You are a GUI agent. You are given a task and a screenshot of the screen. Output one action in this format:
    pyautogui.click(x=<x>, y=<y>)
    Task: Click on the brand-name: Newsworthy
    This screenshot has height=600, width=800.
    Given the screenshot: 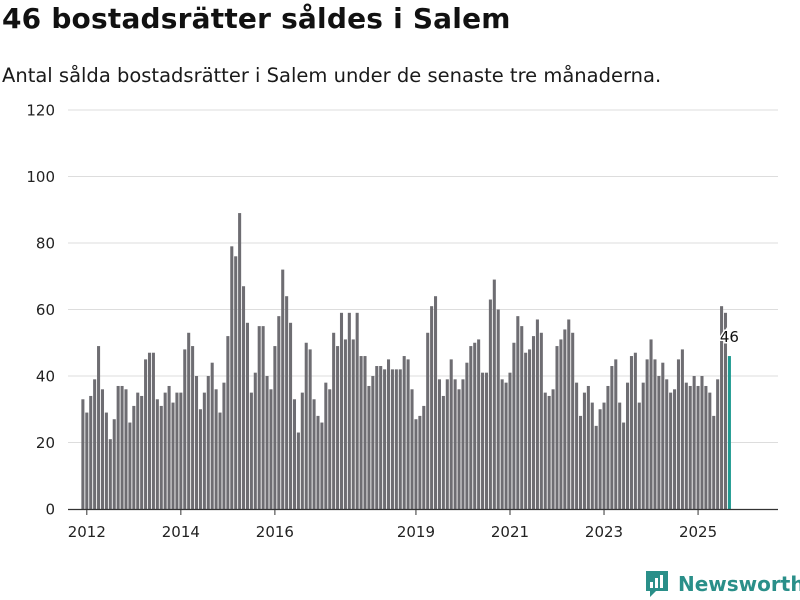 What is the action you would take?
    pyautogui.click(x=739, y=584)
    